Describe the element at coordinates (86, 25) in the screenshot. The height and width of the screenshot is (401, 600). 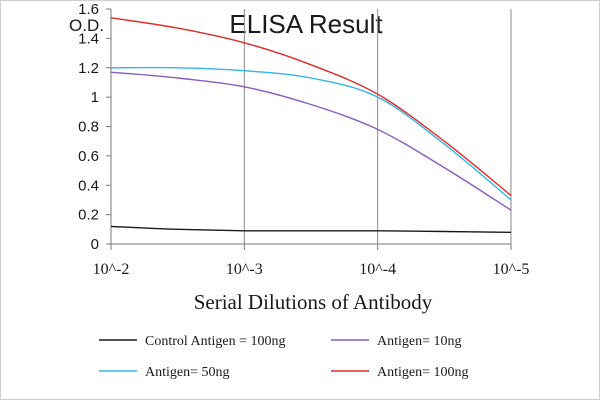
I see `y-axis-label: O.D.` at that location.